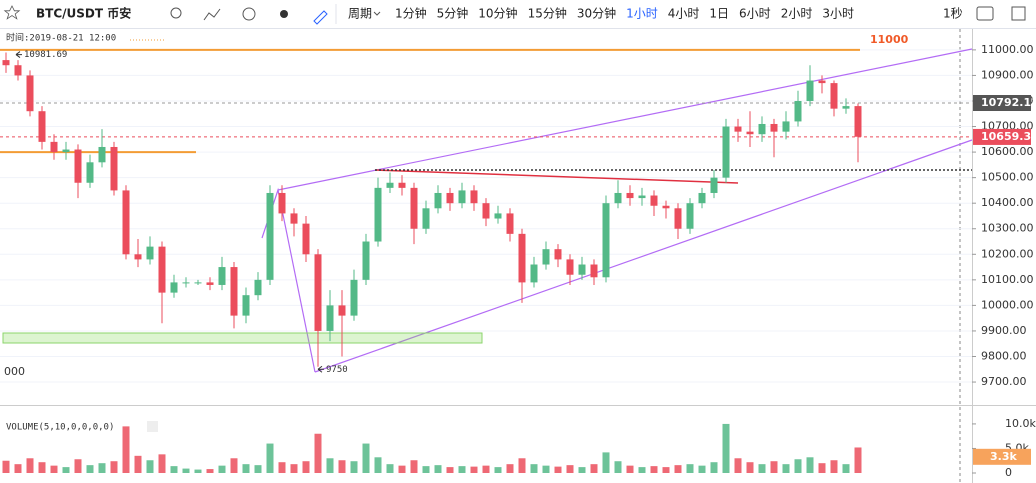 The width and height of the screenshot is (1036, 483). I want to click on interval: 30分钟, so click(596, 13).